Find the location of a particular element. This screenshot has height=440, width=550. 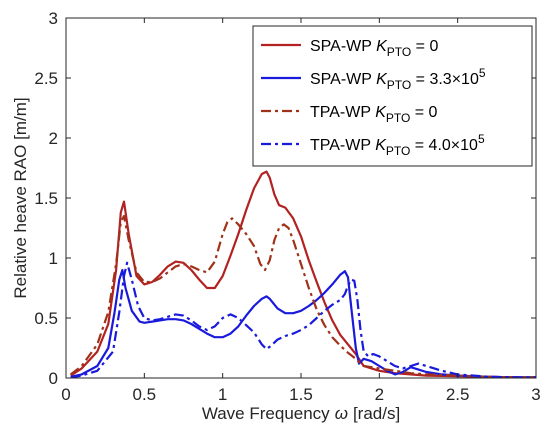

x-axis-label: Wave Frequency ω [rad/s] is located at coordinates (301, 413).